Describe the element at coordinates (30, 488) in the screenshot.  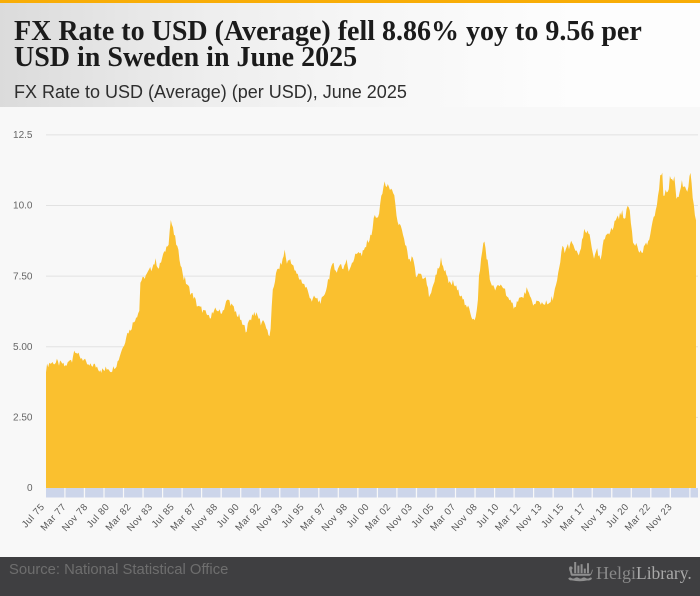
I see `svg-text: 0` at that location.